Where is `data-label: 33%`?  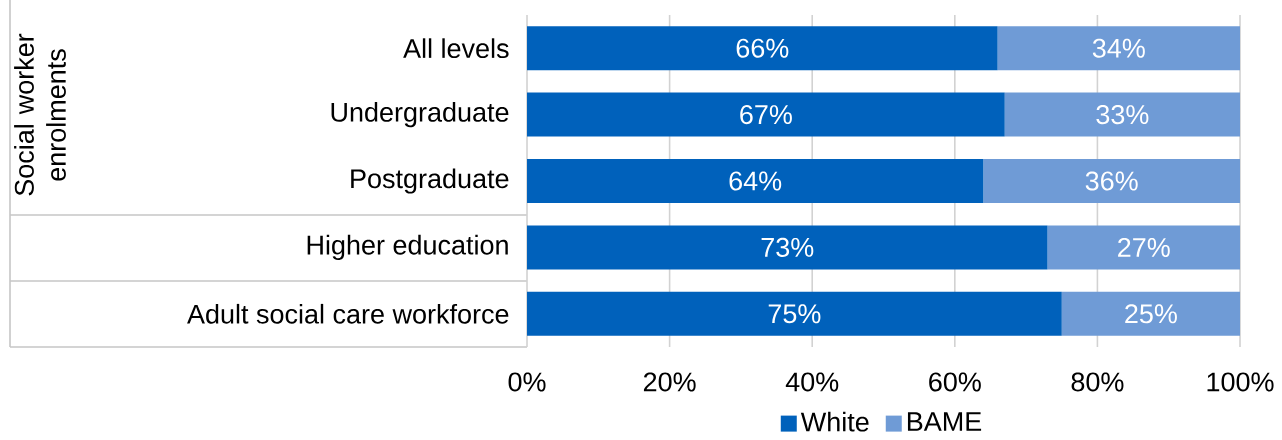 data-label: 33% is located at coordinates (1122, 115).